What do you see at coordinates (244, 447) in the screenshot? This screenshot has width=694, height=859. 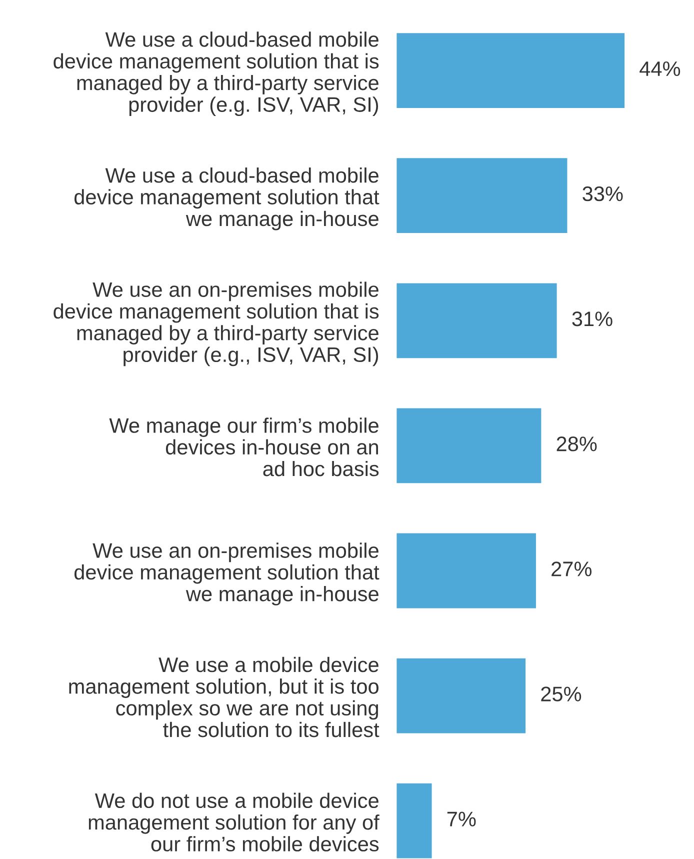 I see `y-tick-label: We manage our firm’s mobile devices in-house on an ad hoc basis` at bounding box center [244, 447].